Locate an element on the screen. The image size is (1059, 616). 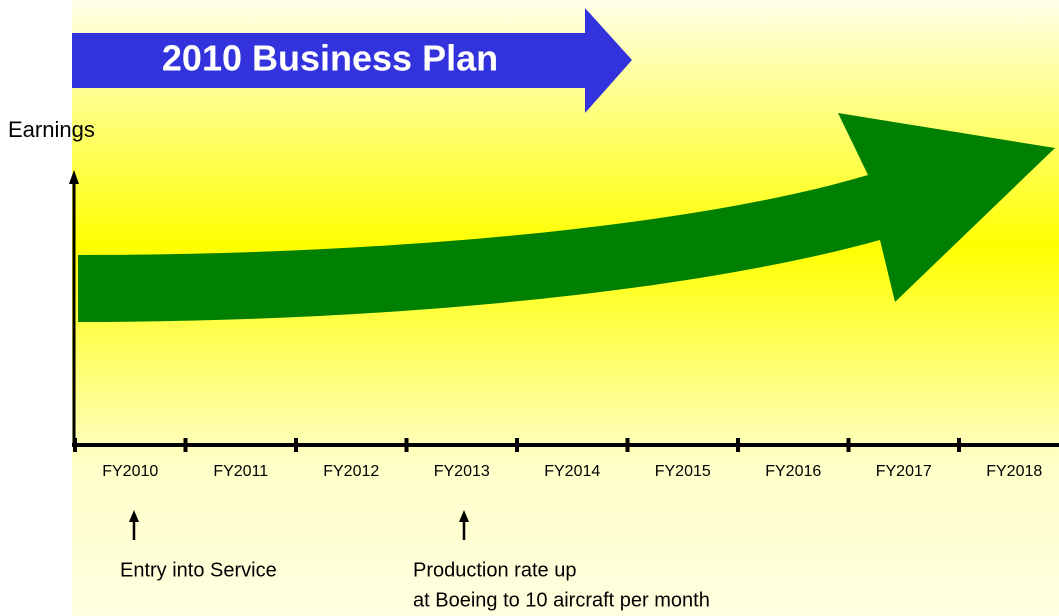
year-label: FY2016 is located at coordinates (793, 471).